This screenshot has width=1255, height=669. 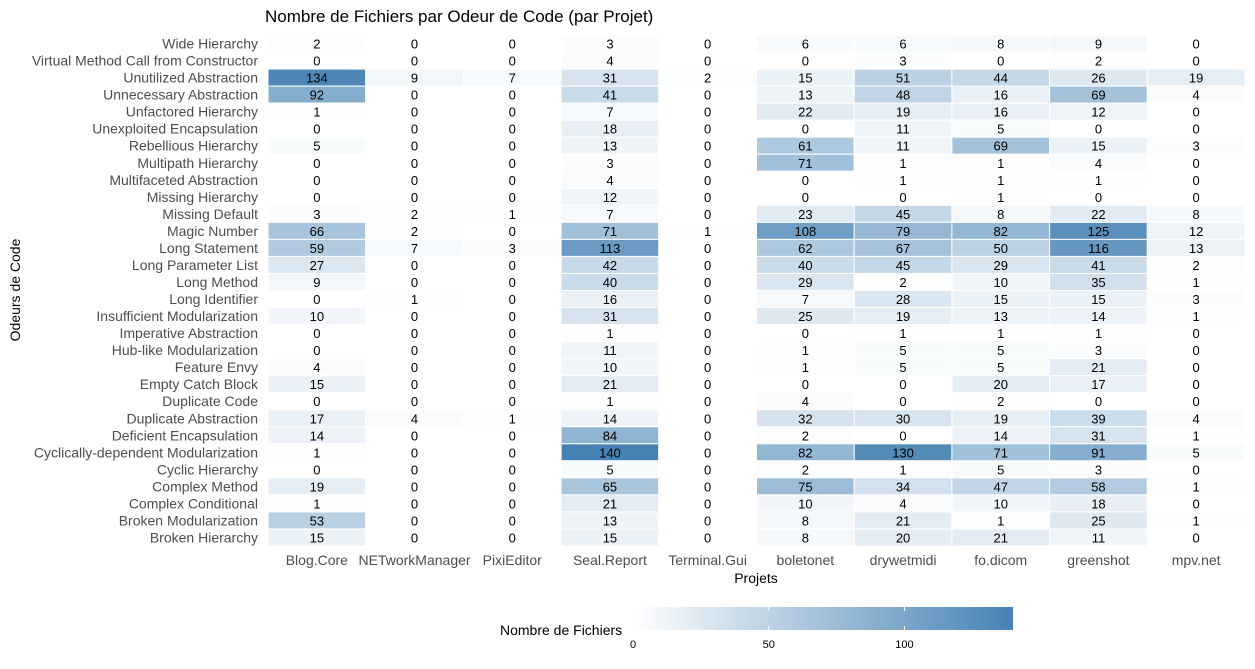 I want to click on cell-value-label: 14, so click(x=610, y=418).